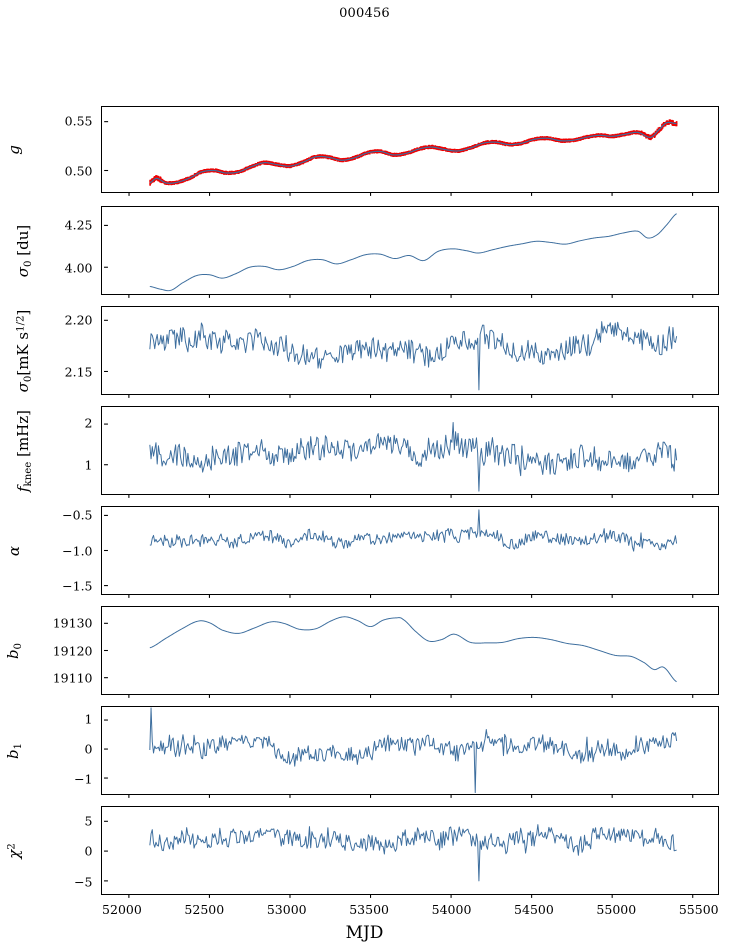  What do you see at coordinates (451, 909) in the screenshot?
I see `xtick-label-4: 54000` at bounding box center [451, 909].